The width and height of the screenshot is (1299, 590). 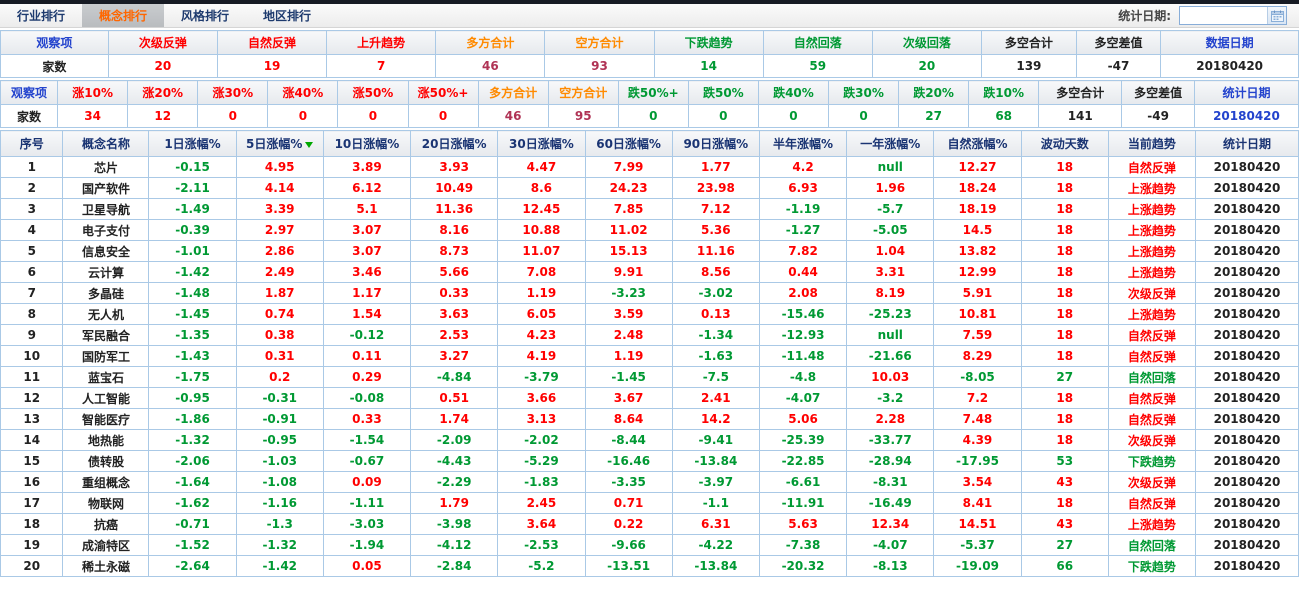 I want to click on column-header-cell: 30日涨幅%, so click(x=541, y=143).